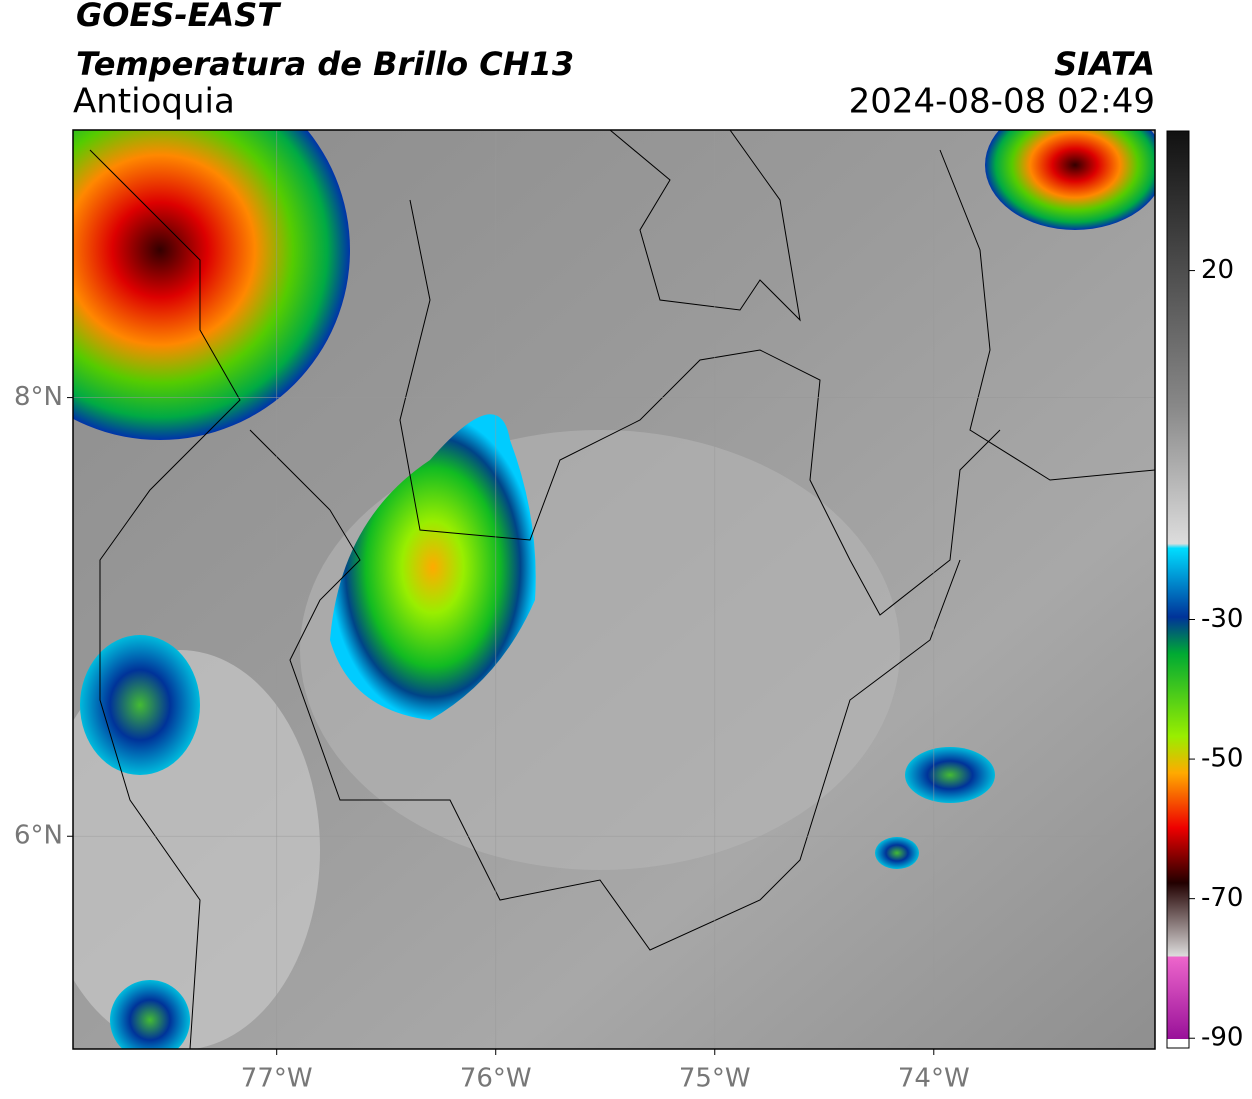 The width and height of the screenshot is (1252, 1099). Describe the element at coordinates (715, 1079) in the screenshot. I see `x-tick-label: 75°W` at that location.